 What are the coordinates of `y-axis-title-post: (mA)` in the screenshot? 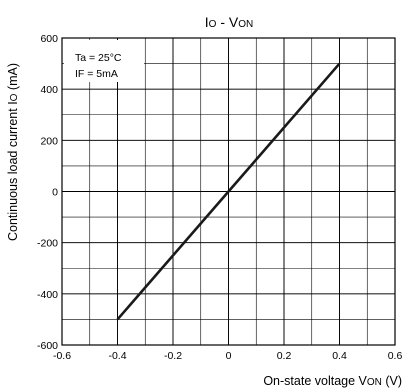 It's located at (13, 78).